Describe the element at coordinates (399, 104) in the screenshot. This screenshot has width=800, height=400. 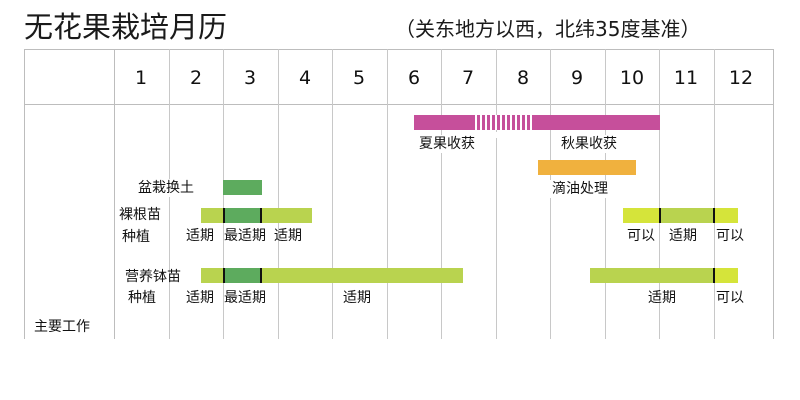
I see `header-divider` at that location.